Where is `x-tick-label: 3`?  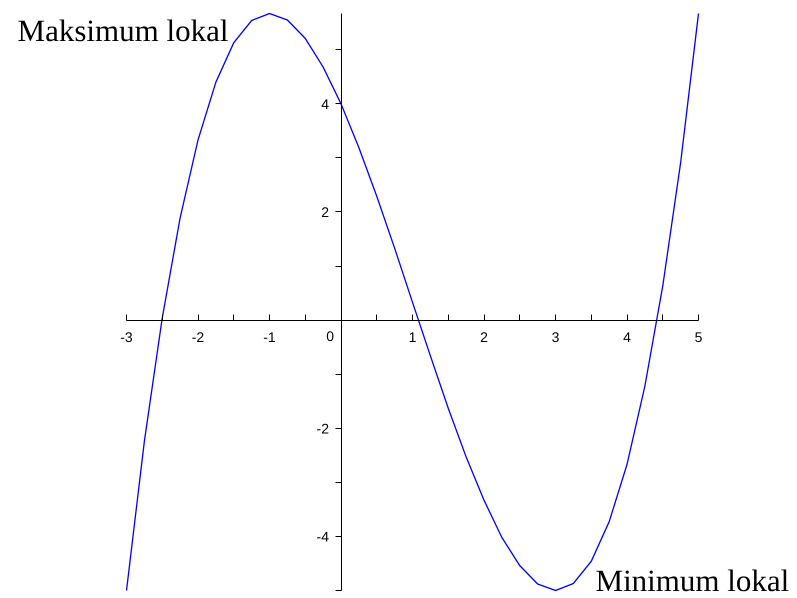
x-tick-label: 3 is located at coordinates (556, 337).